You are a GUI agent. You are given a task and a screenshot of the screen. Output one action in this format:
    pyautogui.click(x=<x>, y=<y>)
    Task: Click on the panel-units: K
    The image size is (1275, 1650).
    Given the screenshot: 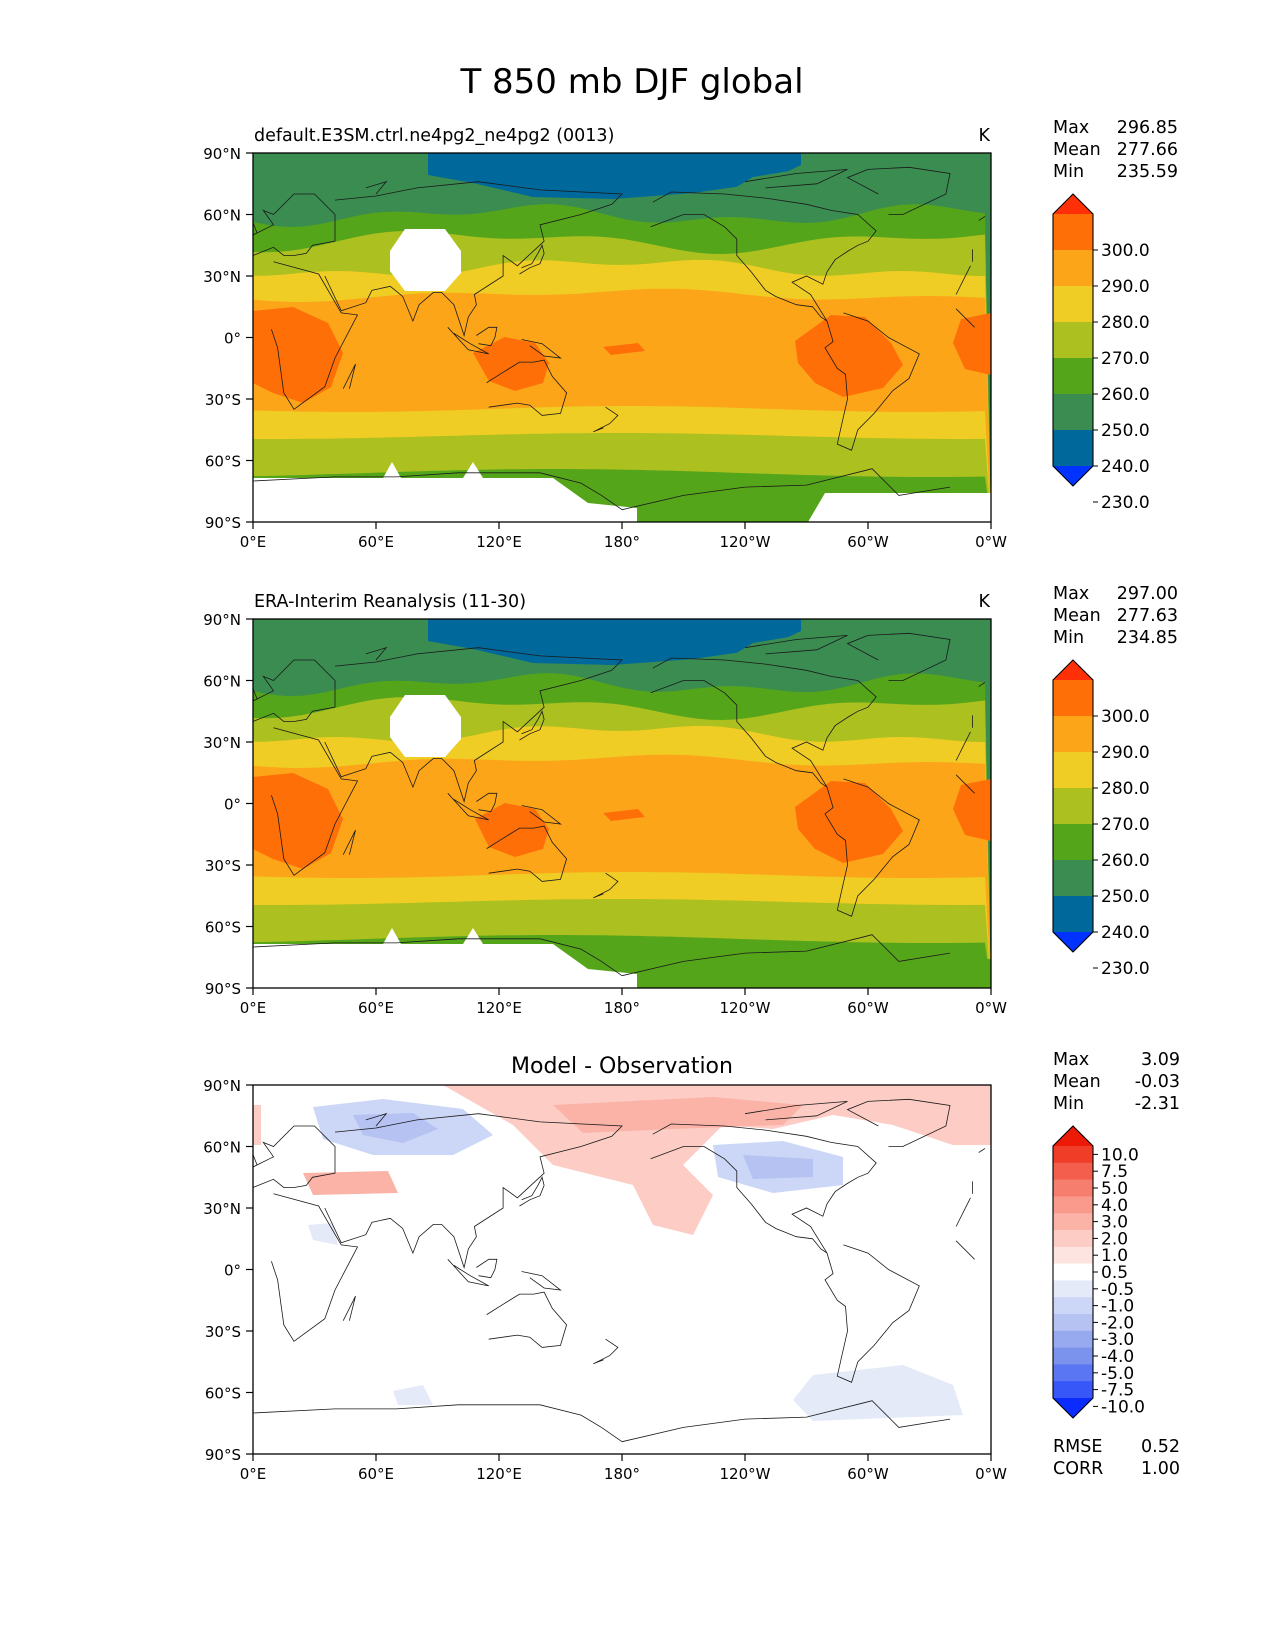 What is the action you would take?
    pyautogui.click(x=985, y=136)
    